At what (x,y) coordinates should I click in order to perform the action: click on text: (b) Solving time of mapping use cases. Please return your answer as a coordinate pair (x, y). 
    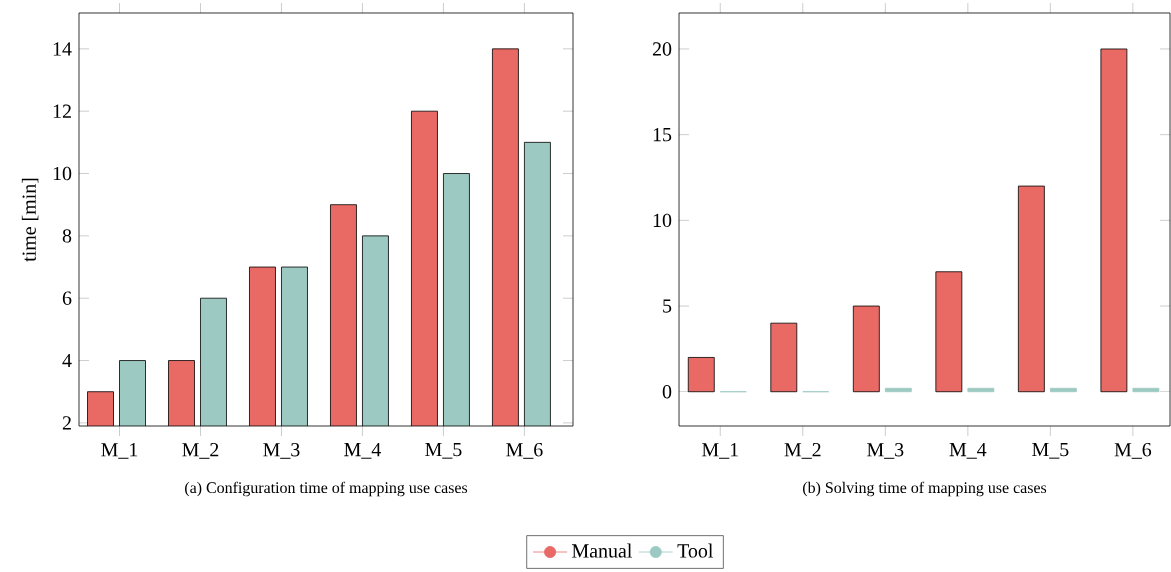
    Looking at the image, I should click on (925, 489).